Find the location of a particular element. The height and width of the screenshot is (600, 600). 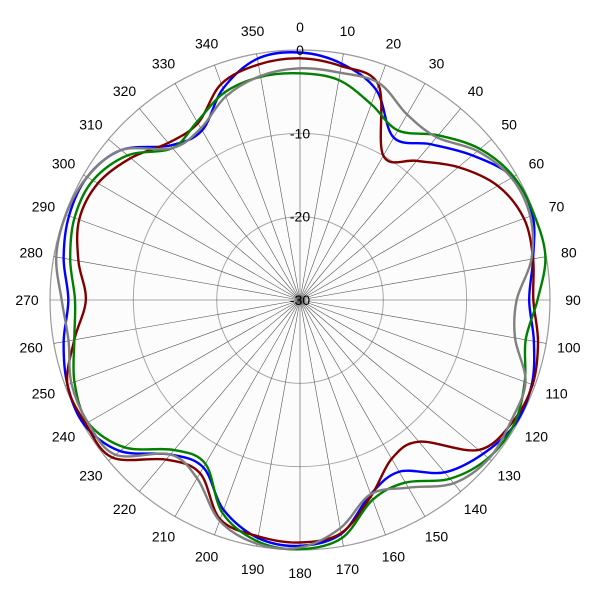

angle-tick-label: 290 is located at coordinates (44, 207).